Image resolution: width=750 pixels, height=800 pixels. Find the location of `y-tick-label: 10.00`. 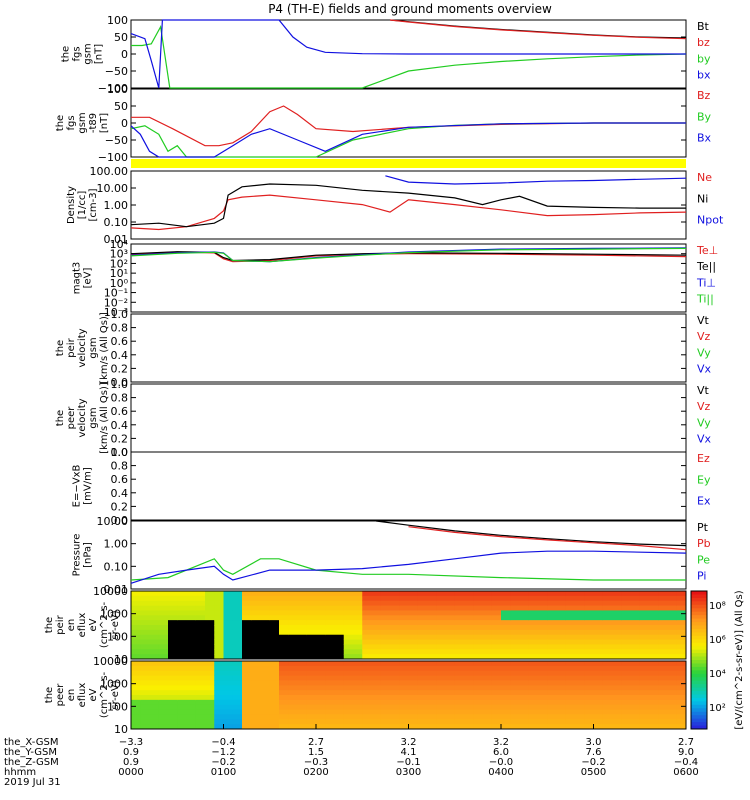

y-tick-label: 10.00 is located at coordinates (113, 188).